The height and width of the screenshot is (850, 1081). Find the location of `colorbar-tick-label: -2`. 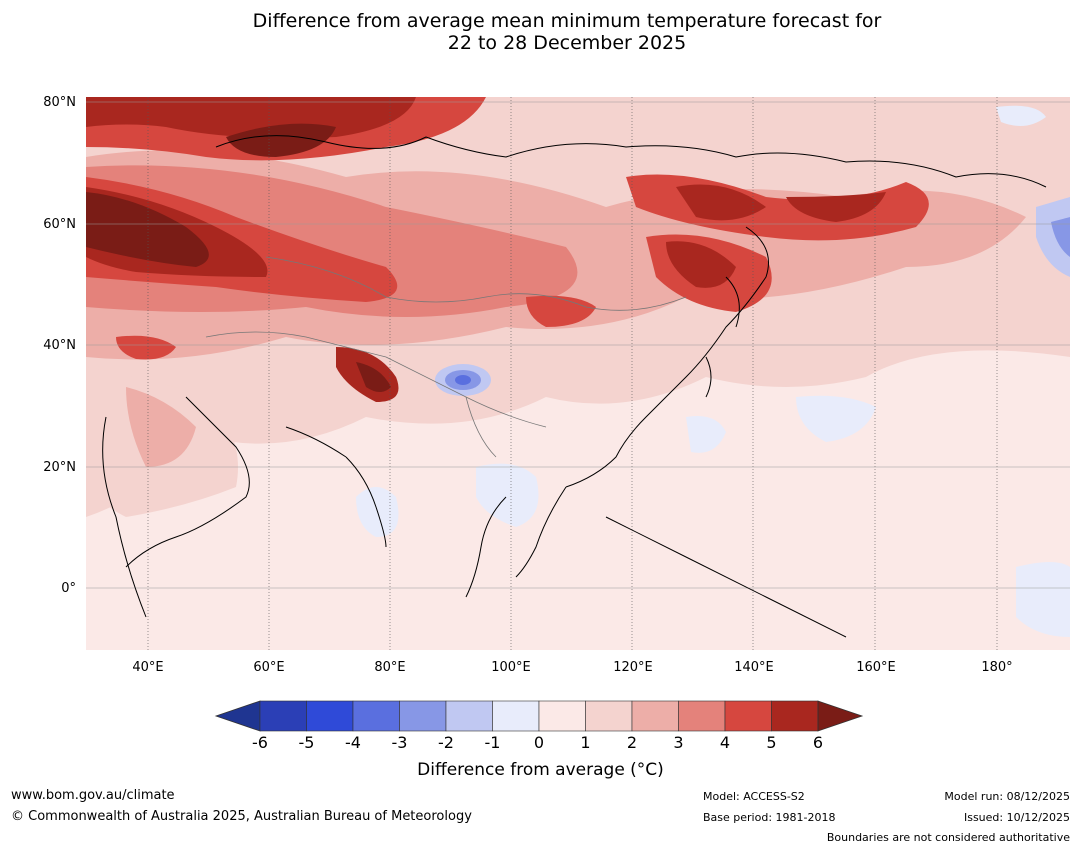

colorbar-tick-label: -2 is located at coordinates (446, 742).